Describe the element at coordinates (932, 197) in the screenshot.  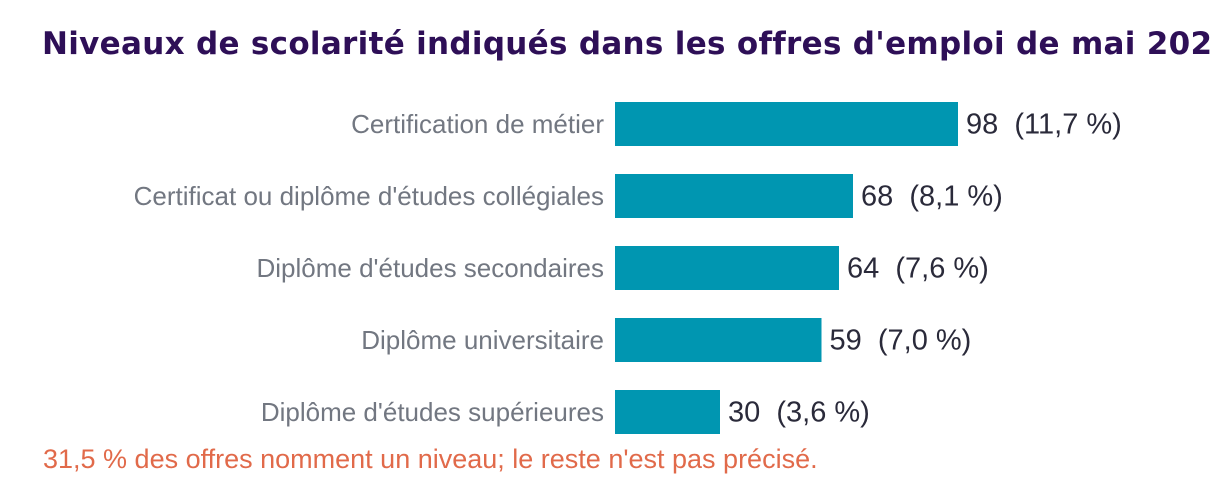
I see `value-label: 68 (8,1 %)` at that location.